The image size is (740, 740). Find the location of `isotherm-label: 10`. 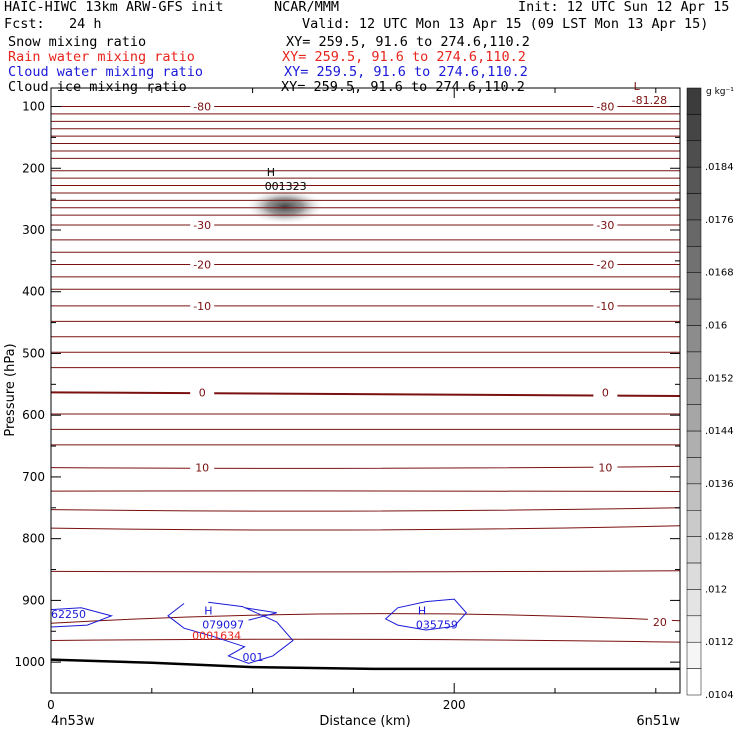

isotherm-label: 10 is located at coordinates (605, 468).